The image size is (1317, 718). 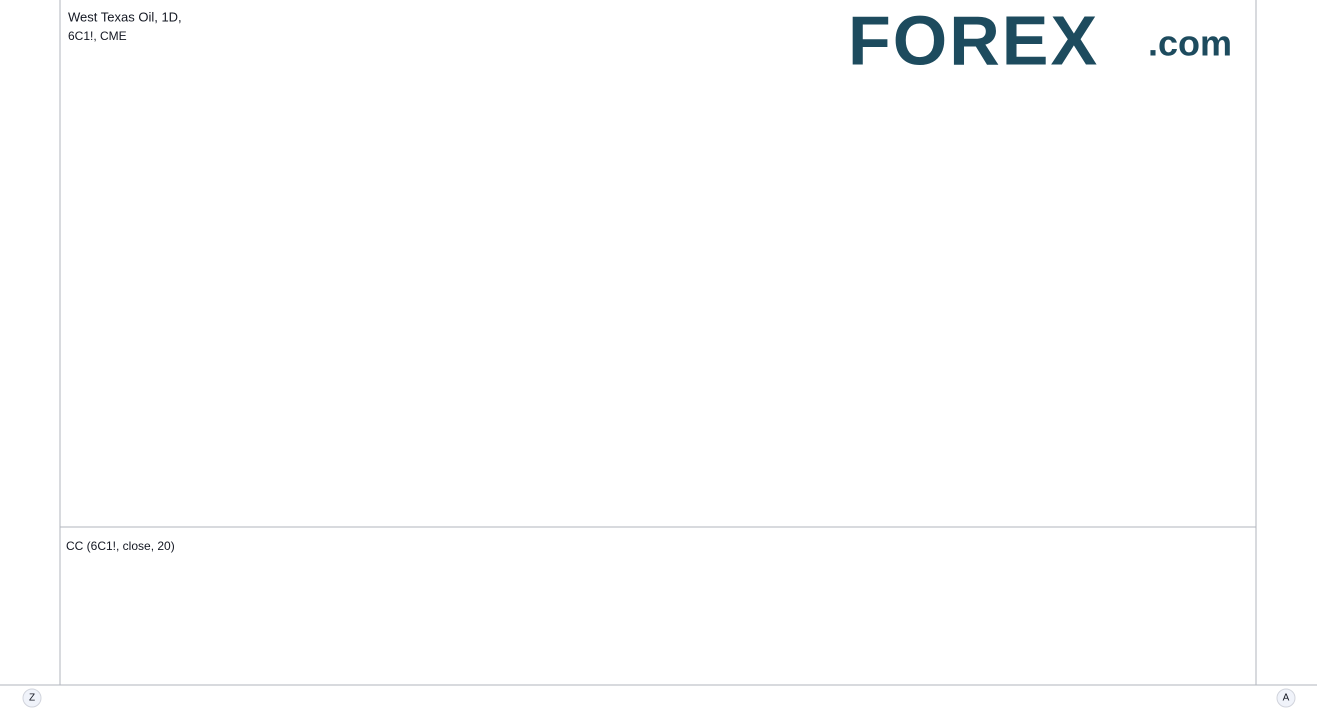 What do you see at coordinates (97, 36) in the screenshot?
I see `chart-subtitle: 6C1!, CME` at bounding box center [97, 36].